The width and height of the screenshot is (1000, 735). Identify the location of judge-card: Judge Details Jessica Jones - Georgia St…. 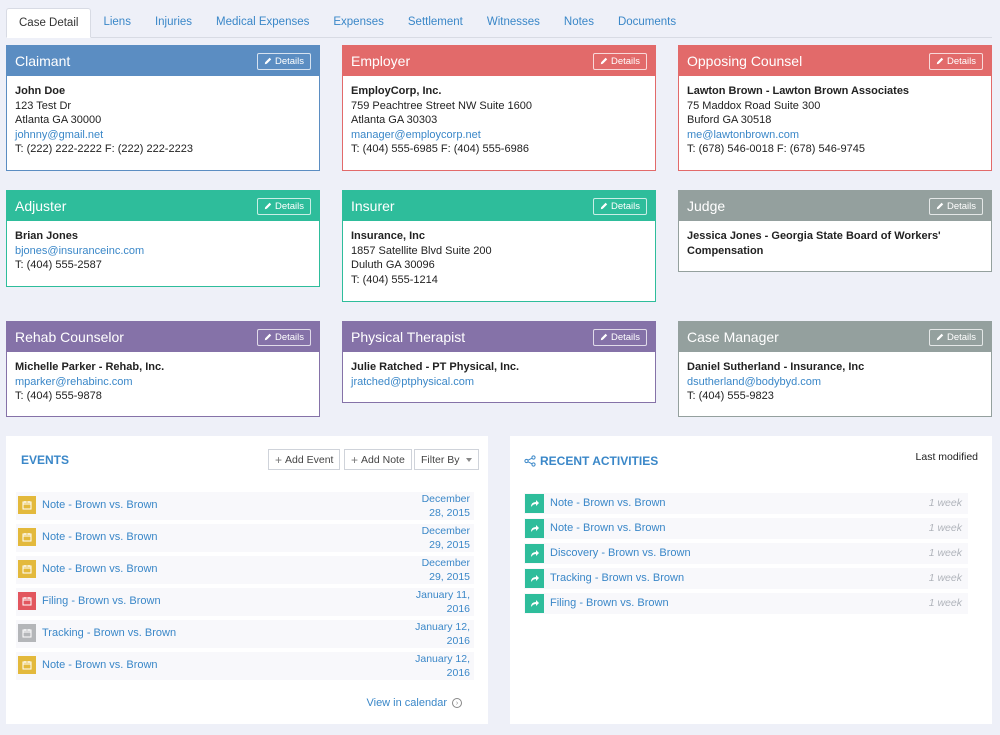
(835, 231).